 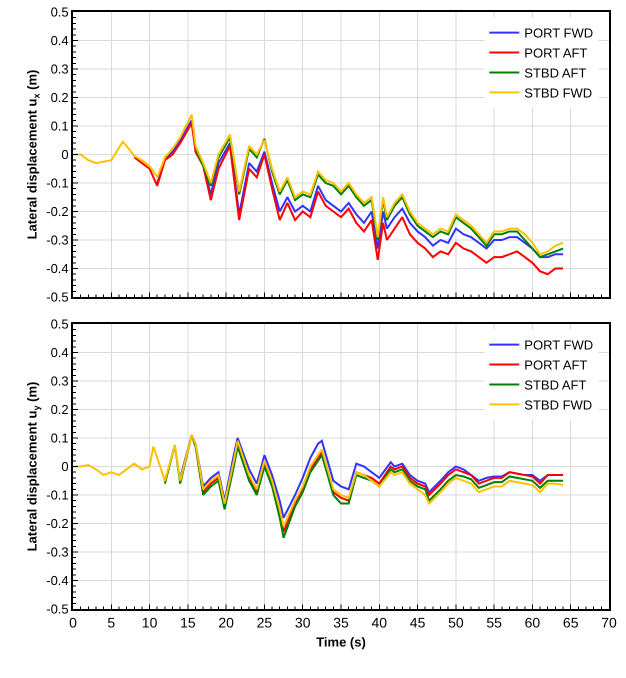 What do you see at coordinates (188, 622) in the screenshot?
I see `x-tick-label: 15` at bounding box center [188, 622].